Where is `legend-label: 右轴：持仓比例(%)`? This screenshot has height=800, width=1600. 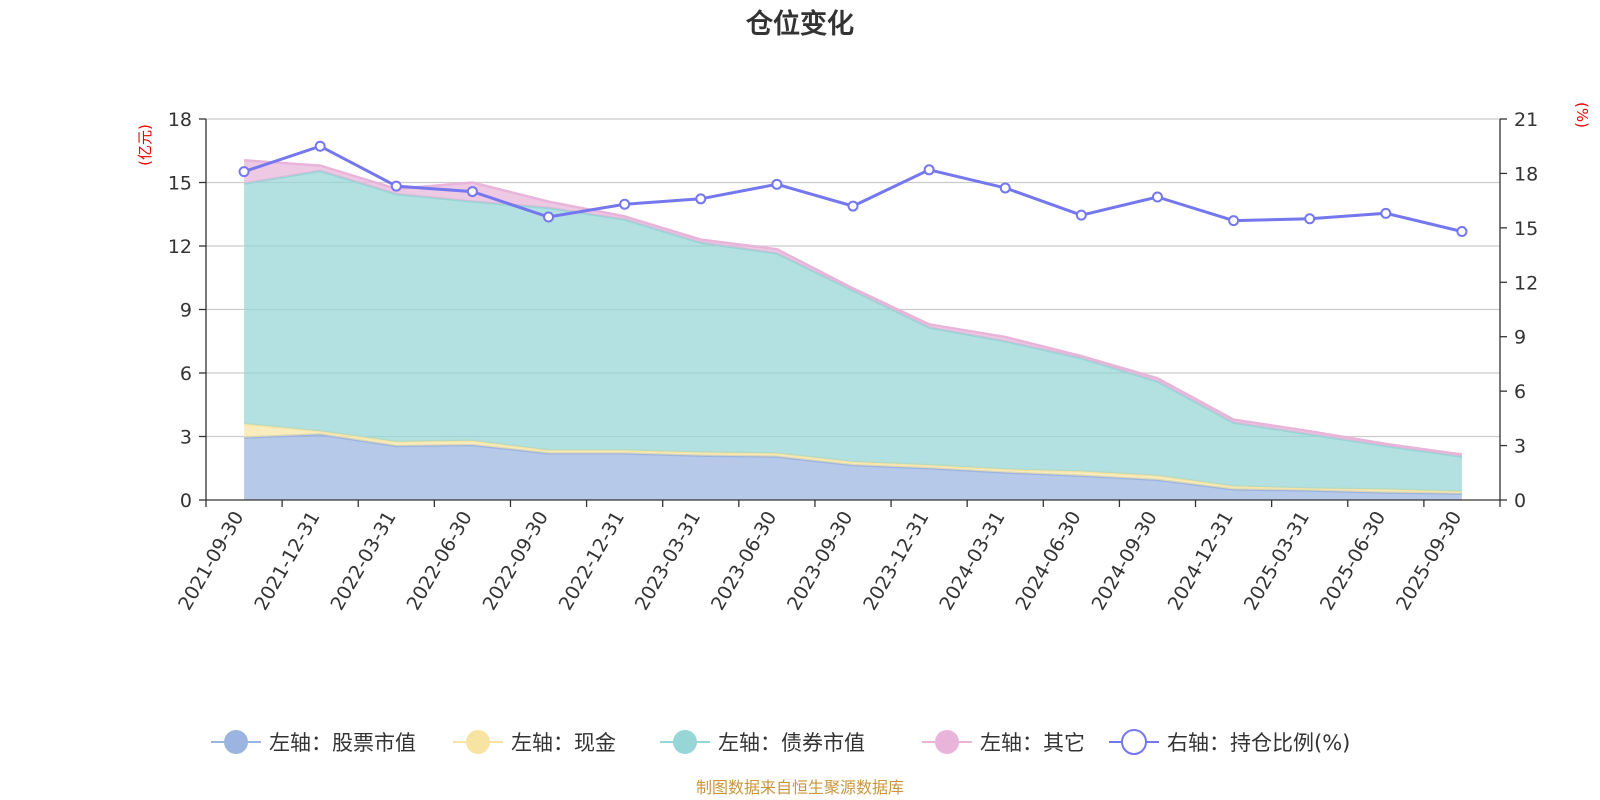 legend-label: 右轴：持仓比例(%) is located at coordinates (1258, 743).